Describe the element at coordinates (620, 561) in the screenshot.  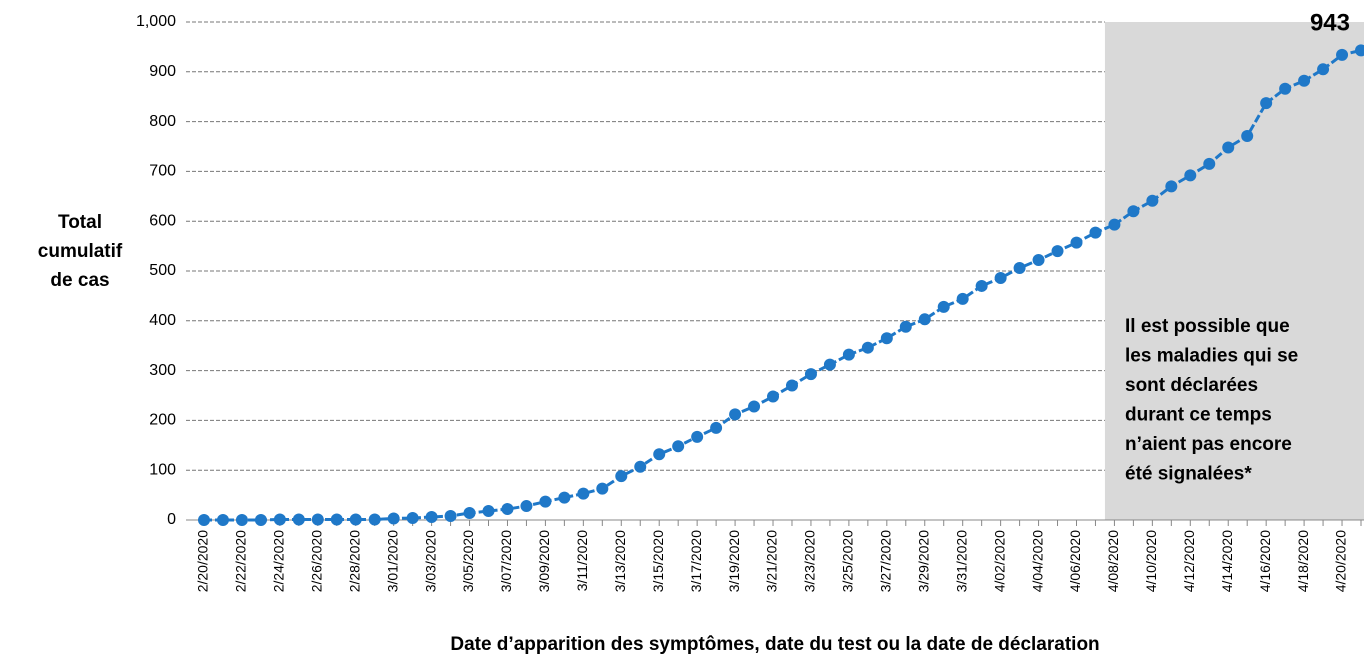
I see `x-tick-label: 3/13/2020` at that location.